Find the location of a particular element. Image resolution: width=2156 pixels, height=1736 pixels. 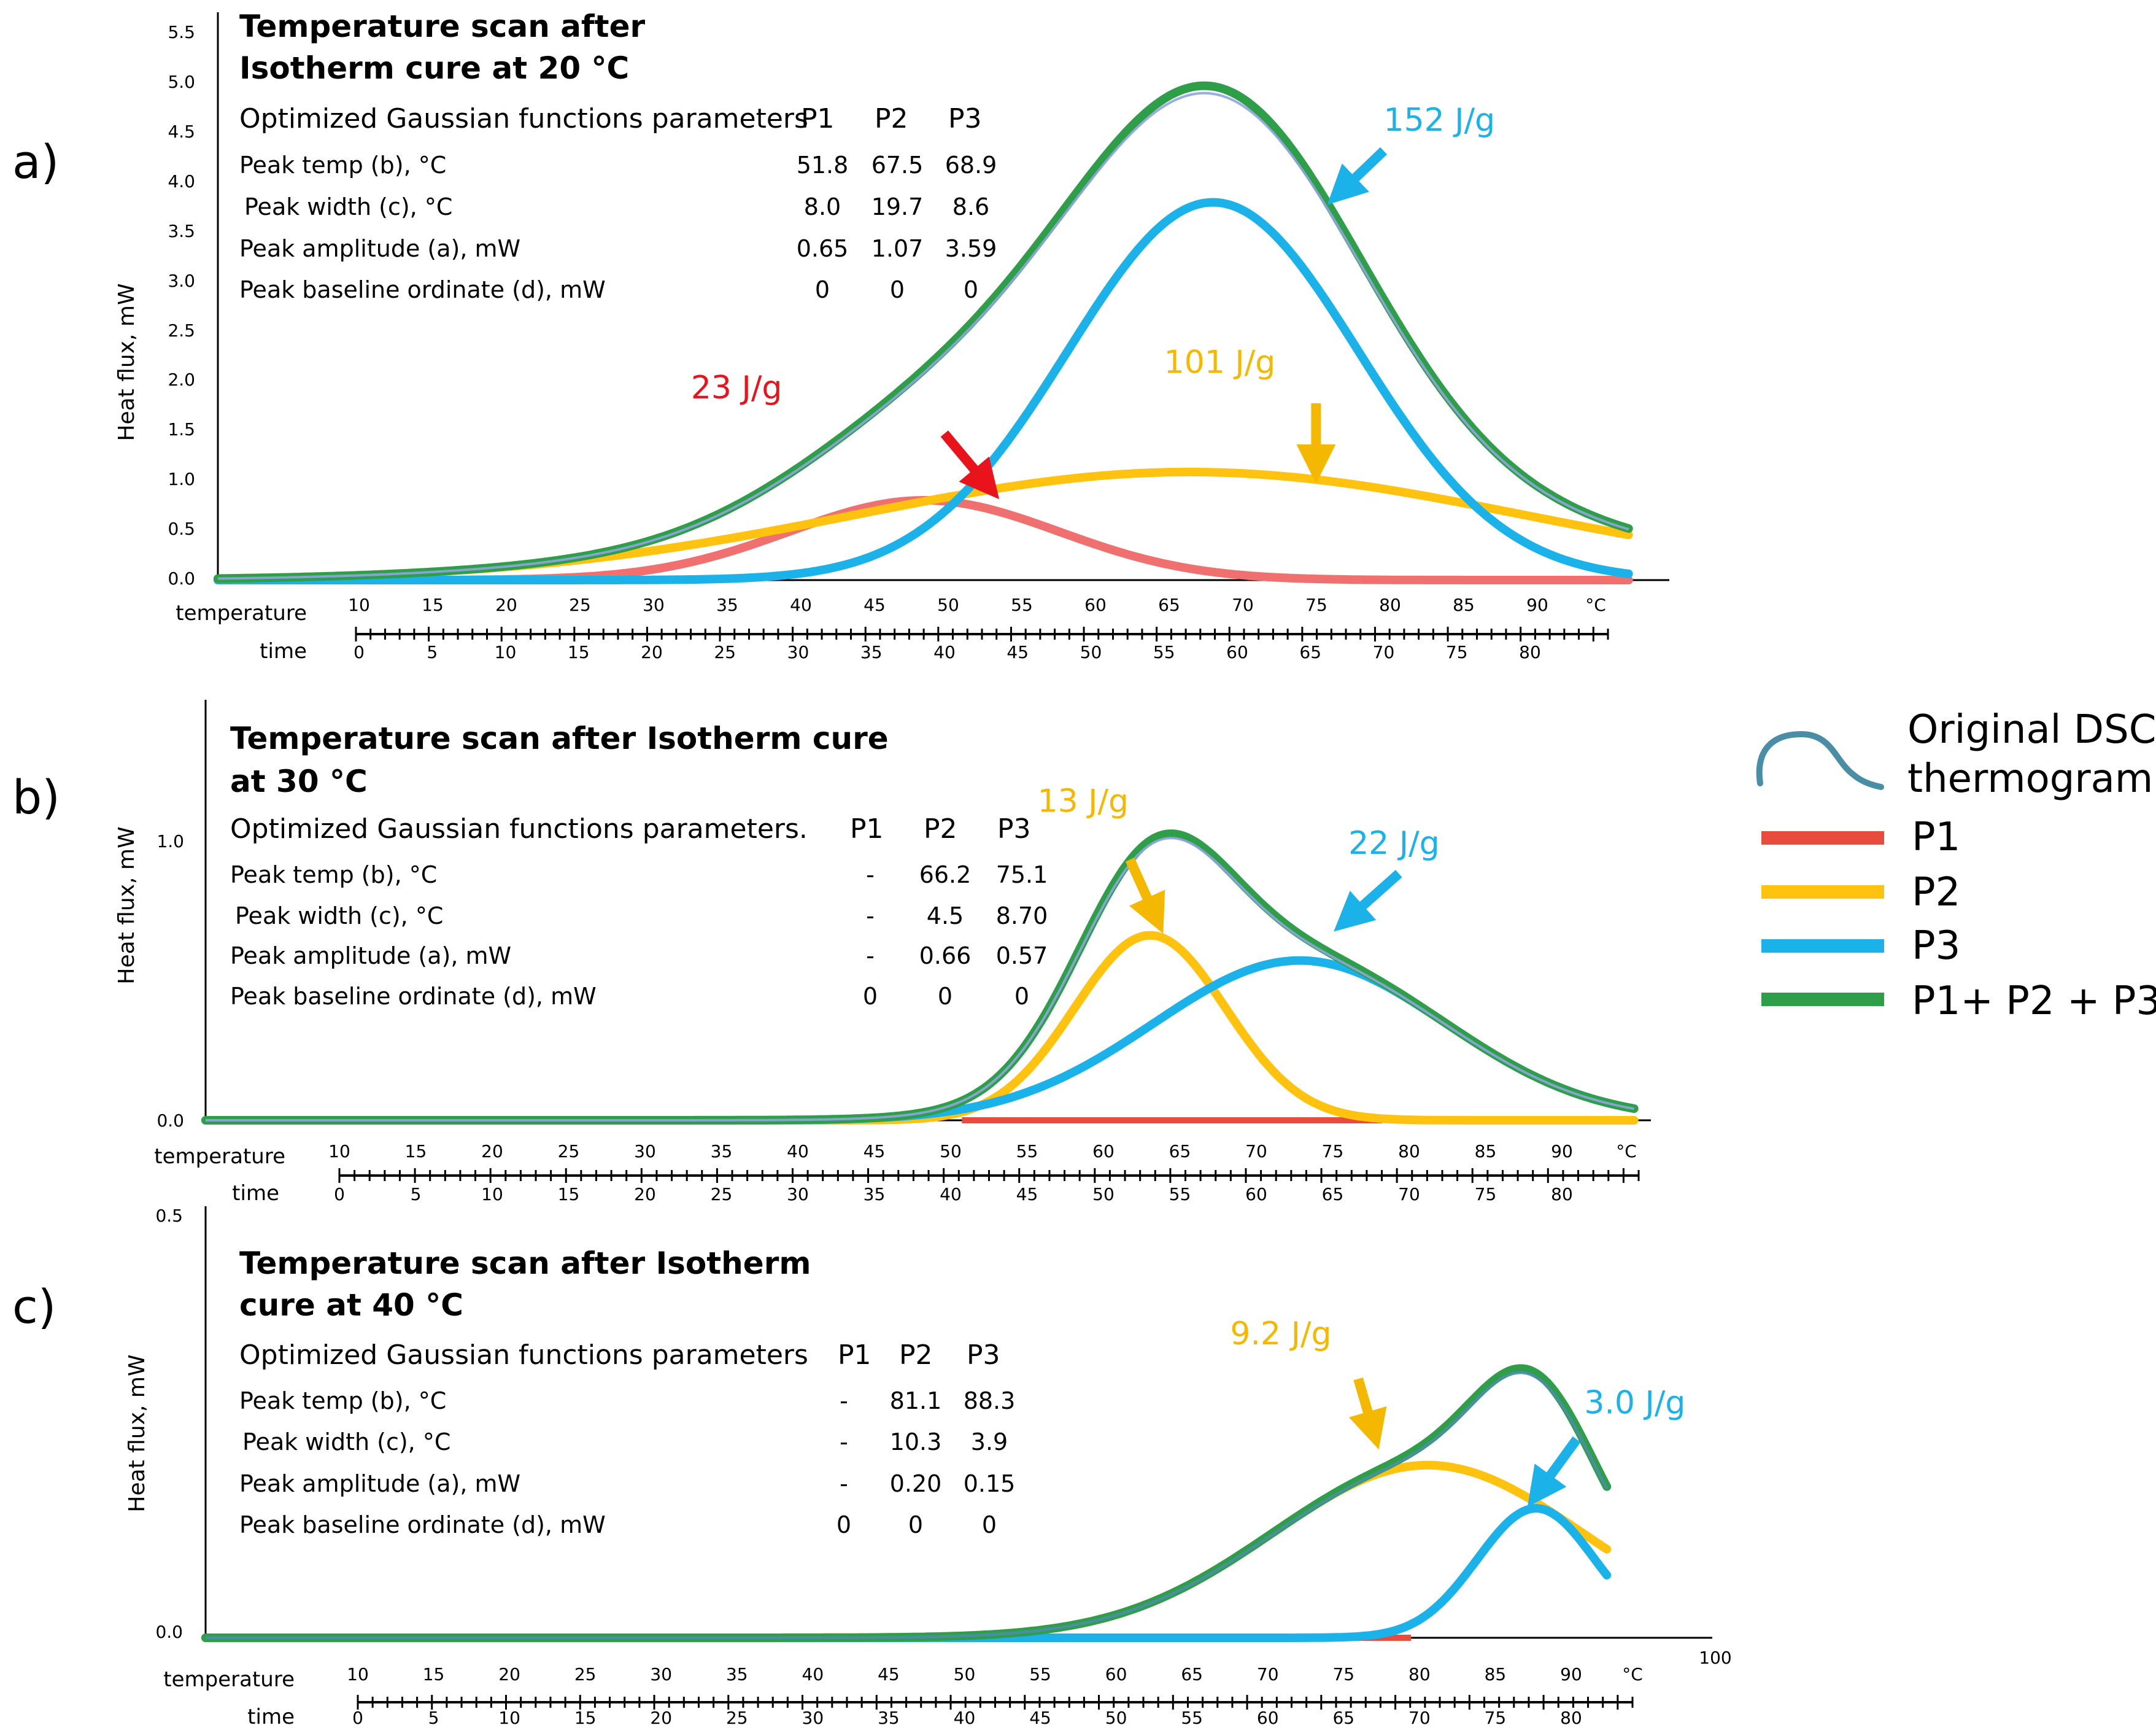

temp-tick-a-35: 35 is located at coordinates (727, 605).